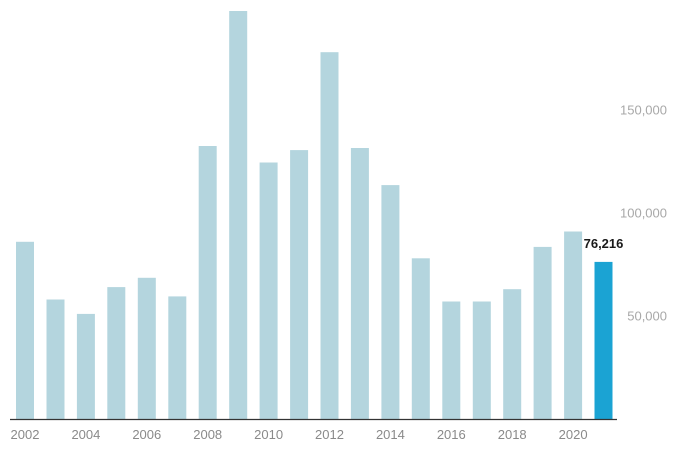  Describe the element at coordinates (299, 434) in the screenshot. I see `x-axis-ticks: 2002 2004 2006 2008 2010 2012 2014 2016 2018 2020` at that location.